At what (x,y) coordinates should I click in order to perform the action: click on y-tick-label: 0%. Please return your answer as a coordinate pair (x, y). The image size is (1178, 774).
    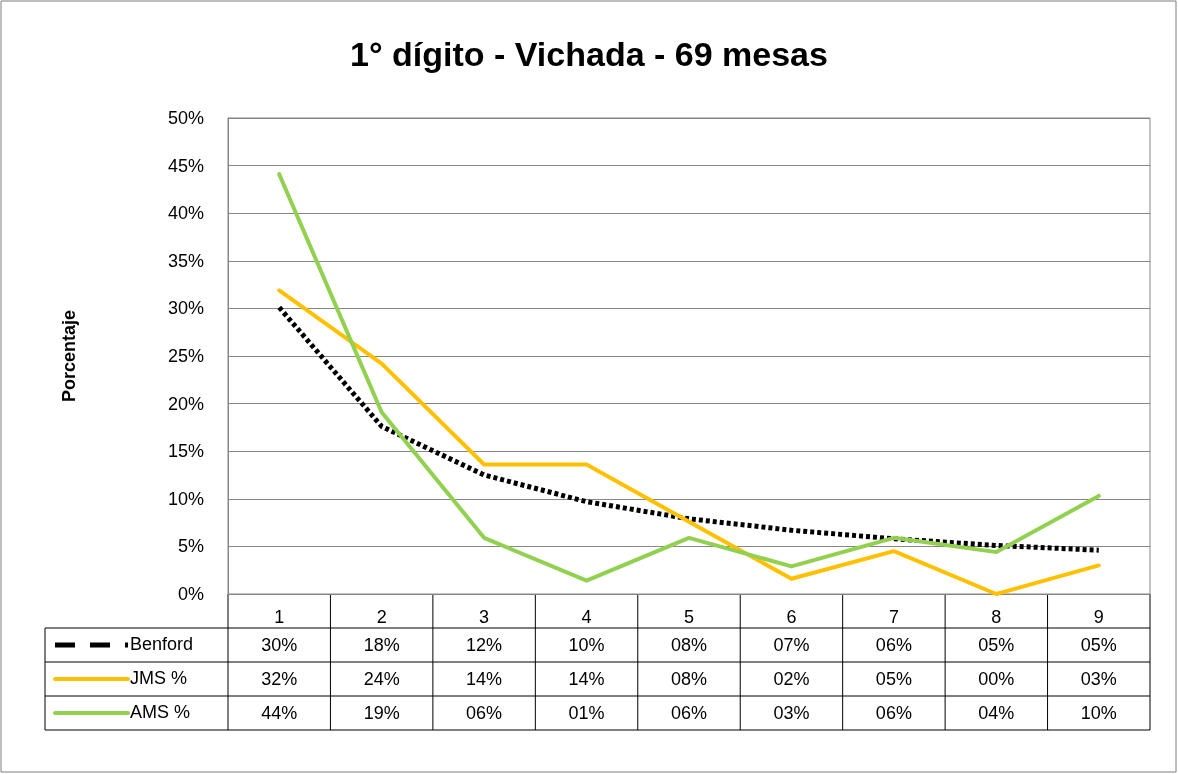
    Looking at the image, I should click on (190, 594).